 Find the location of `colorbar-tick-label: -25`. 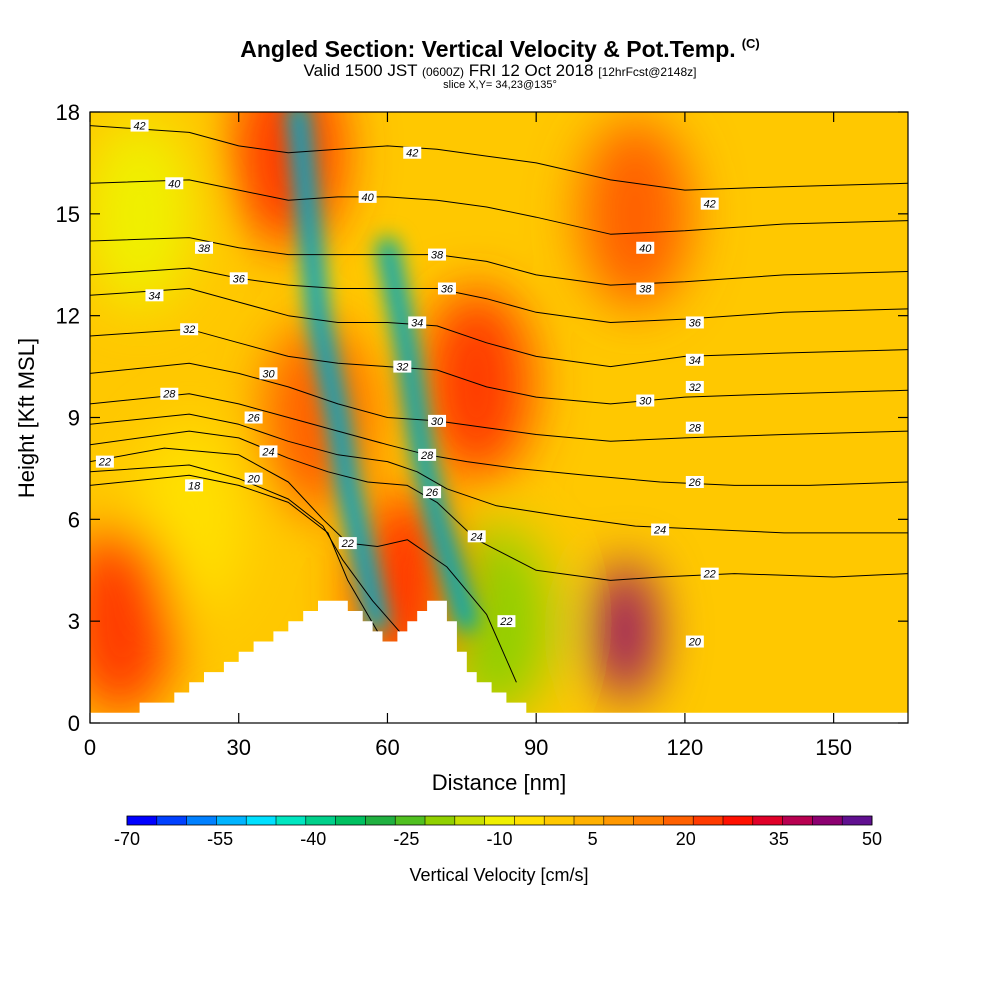

colorbar-tick-label: -25 is located at coordinates (406, 839).